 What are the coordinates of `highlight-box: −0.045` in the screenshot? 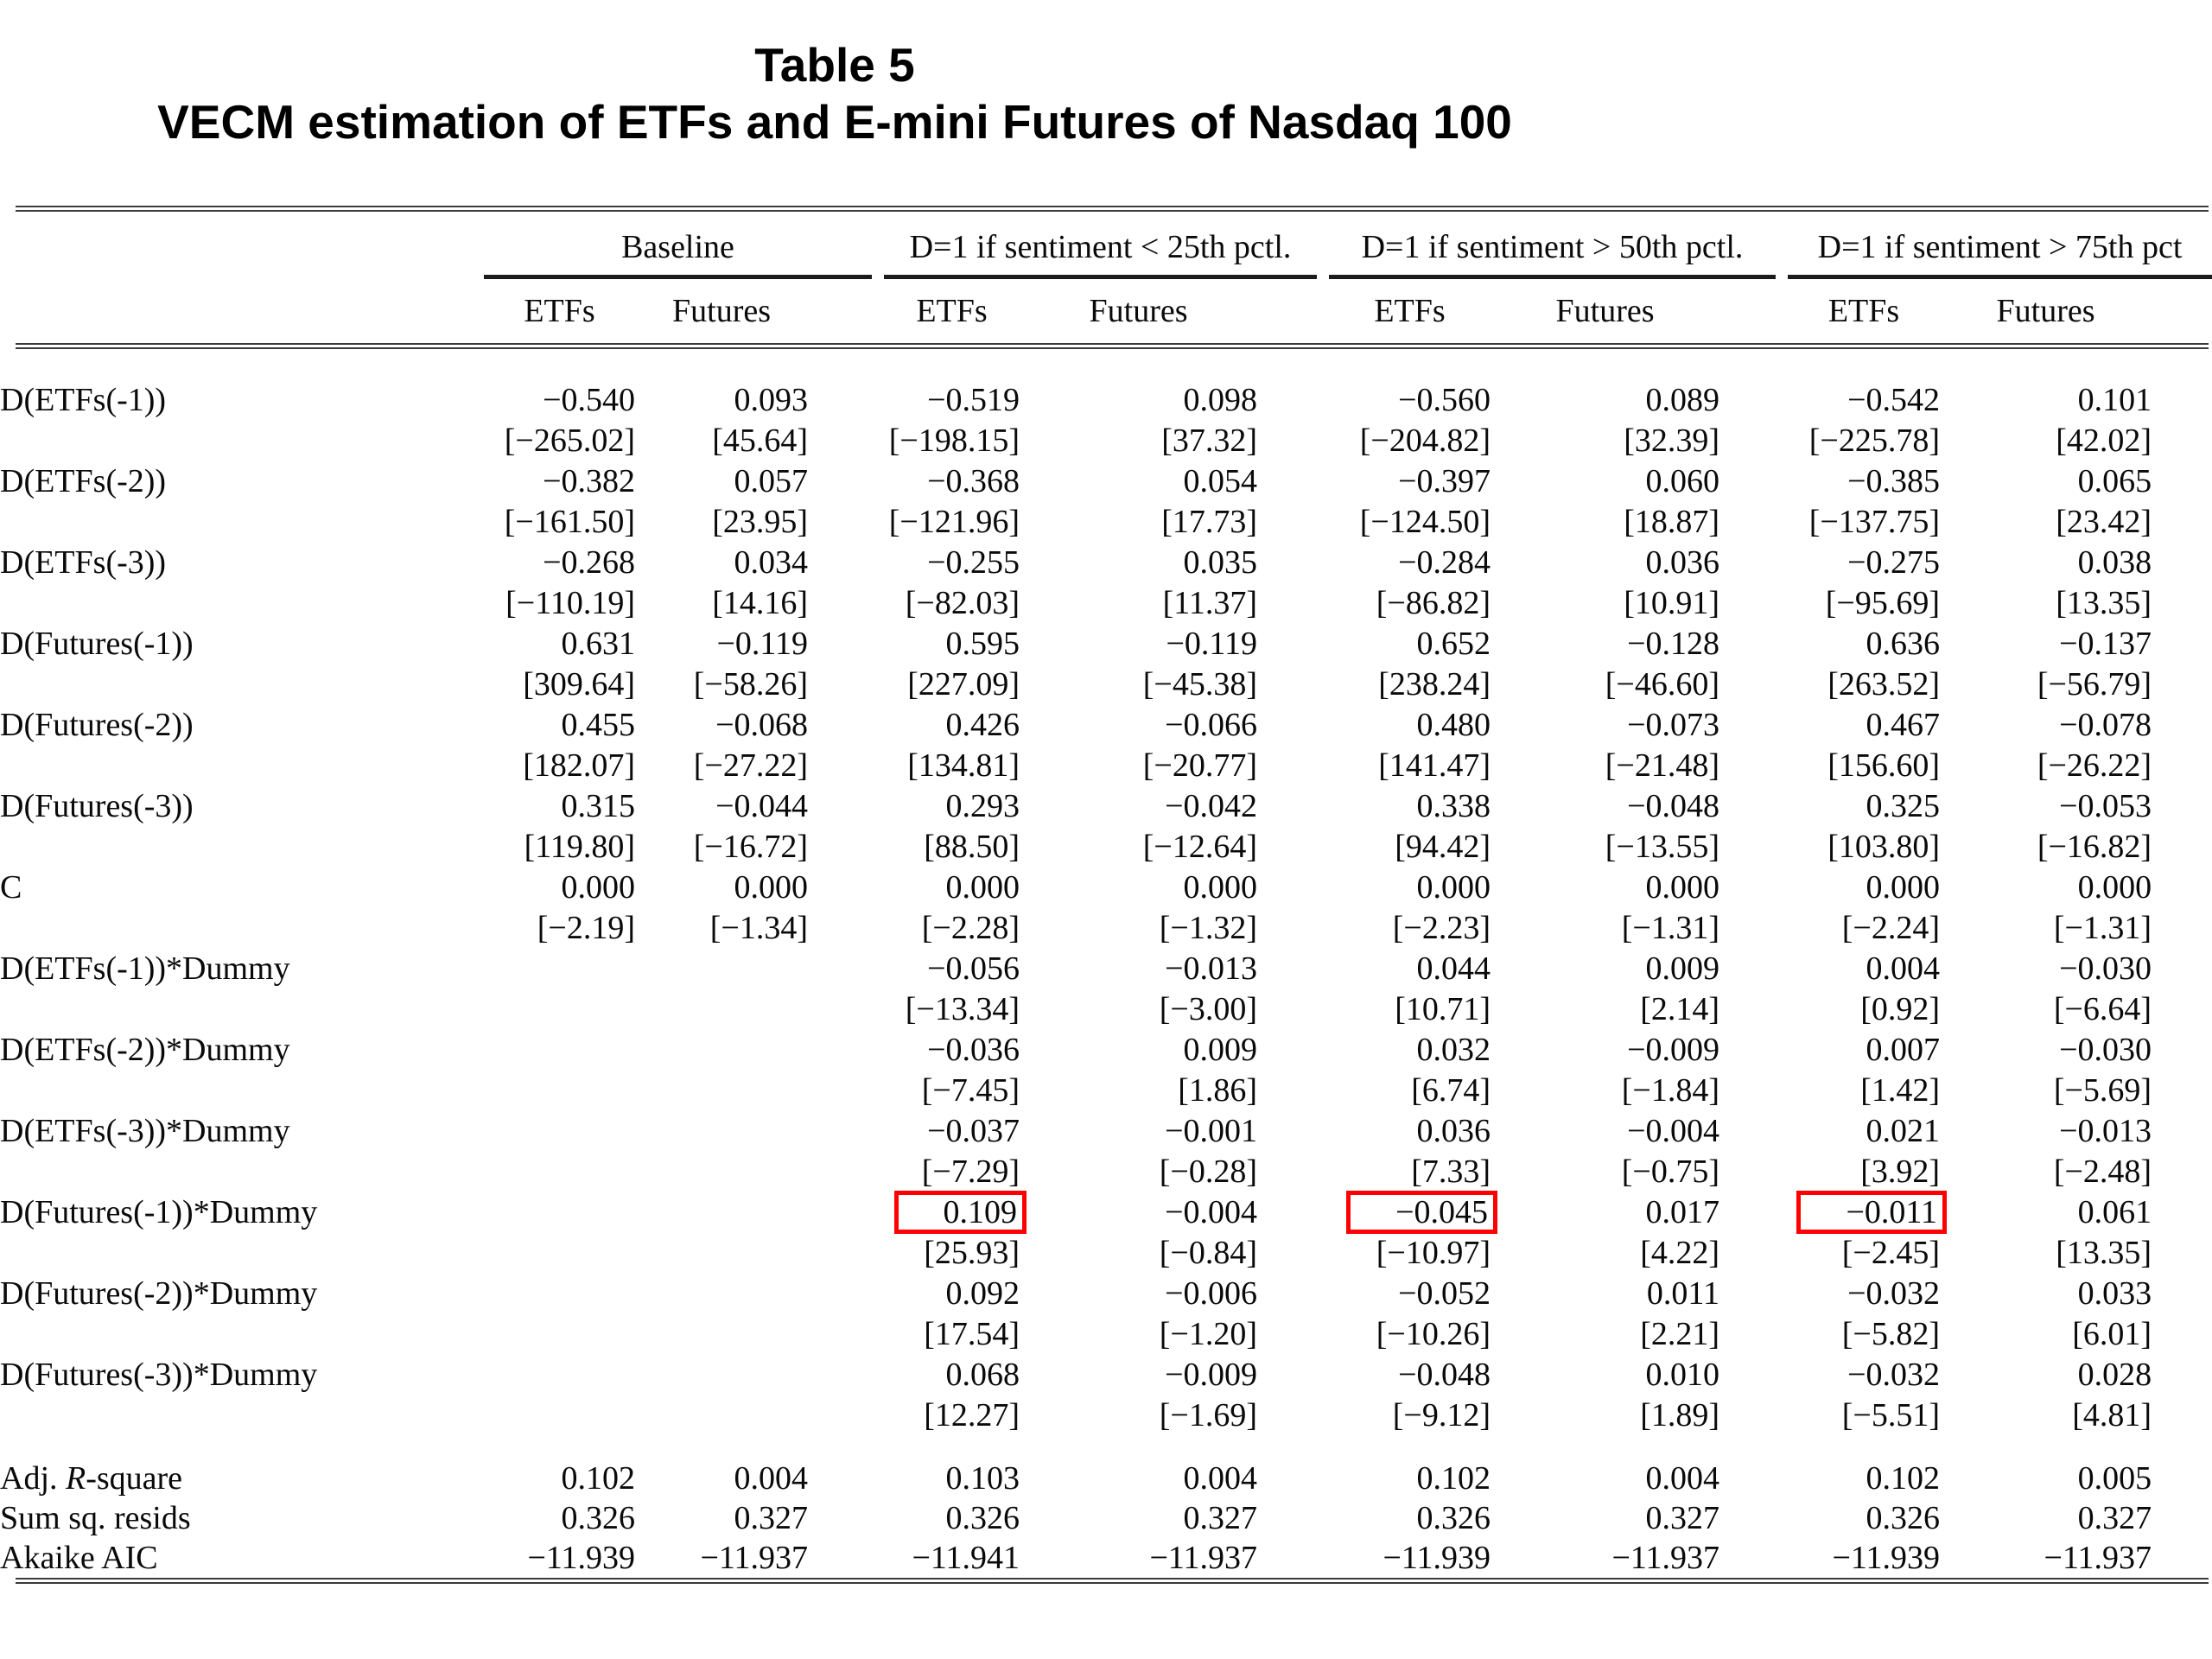 It's located at (1421, 1212).